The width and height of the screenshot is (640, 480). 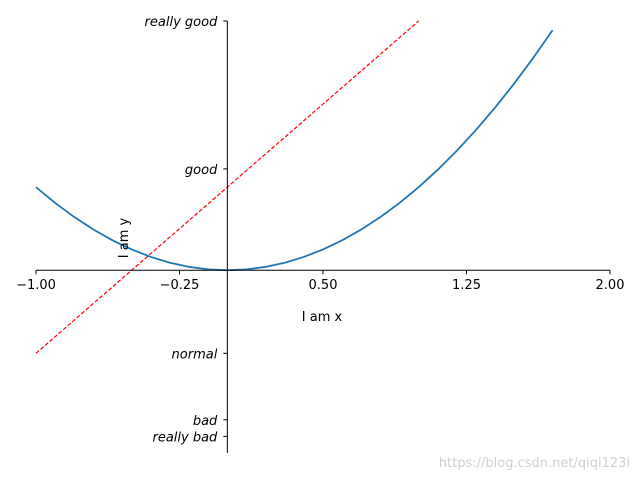 What do you see at coordinates (36, 285) in the screenshot?
I see `x-tick-label: −1.00` at bounding box center [36, 285].